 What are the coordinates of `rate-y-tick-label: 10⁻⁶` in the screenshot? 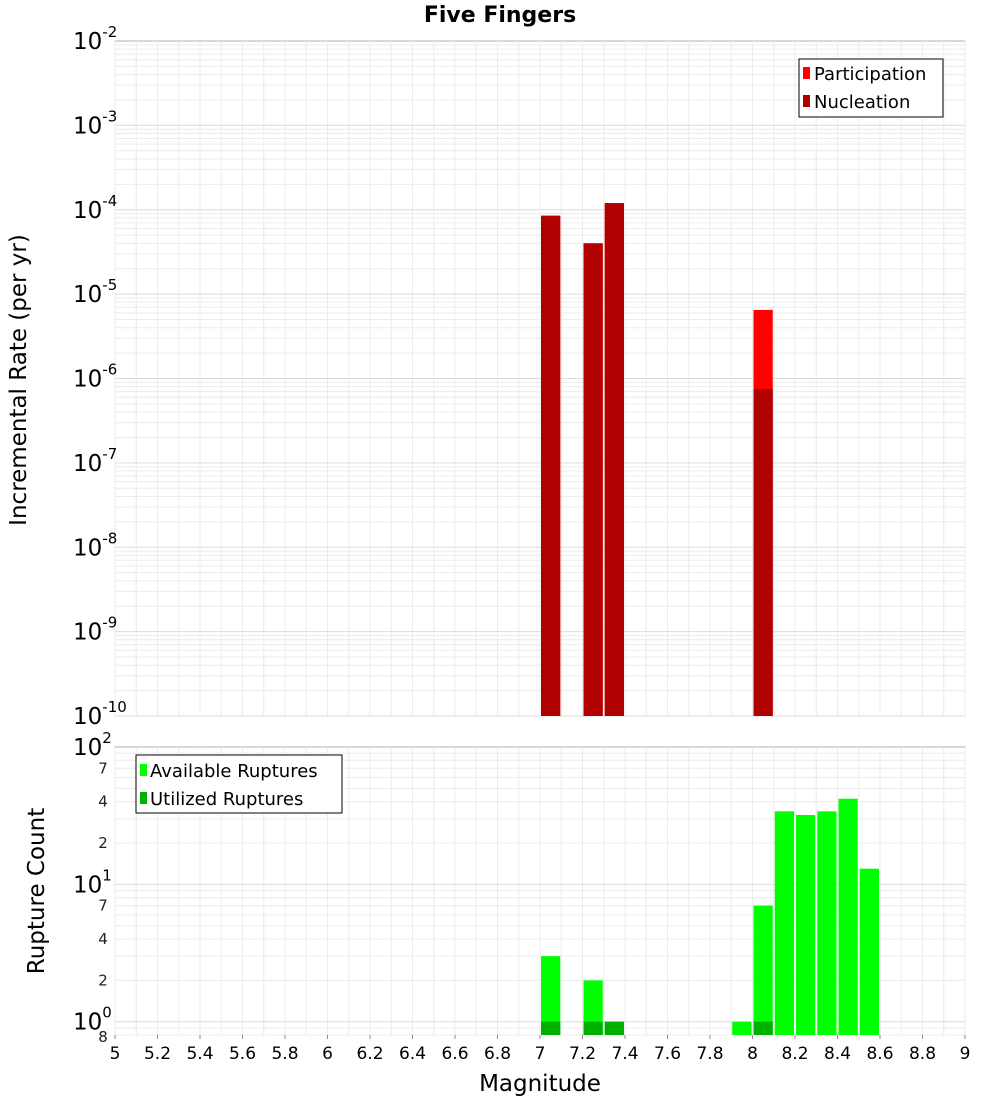 It's located at (95, 377).